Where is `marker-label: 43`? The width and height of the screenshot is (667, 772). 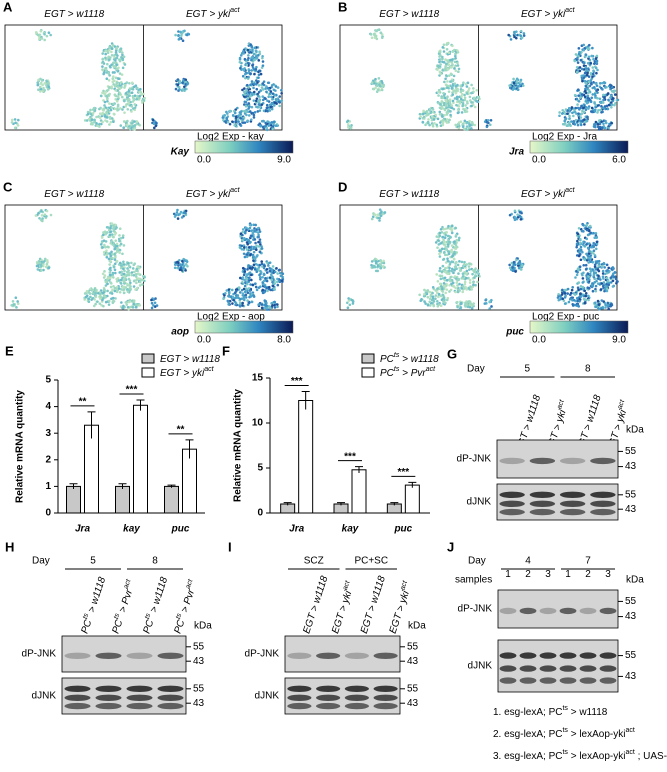 marker-label: 43 is located at coordinates (631, 676).